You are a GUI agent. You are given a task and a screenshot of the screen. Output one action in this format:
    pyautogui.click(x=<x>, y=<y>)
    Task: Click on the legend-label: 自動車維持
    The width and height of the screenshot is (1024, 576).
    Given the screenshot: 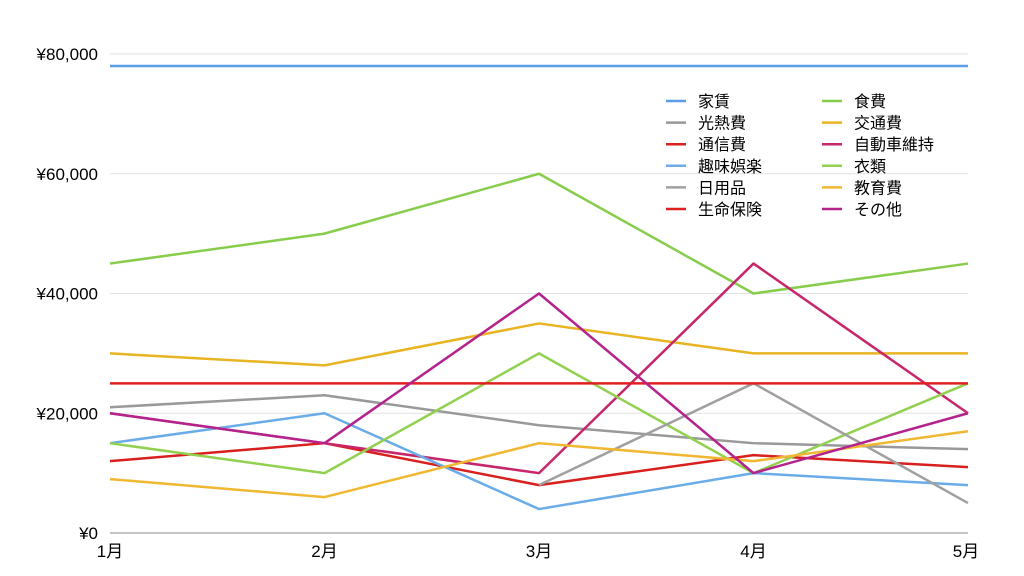 What is the action you would take?
    pyautogui.click(x=894, y=144)
    